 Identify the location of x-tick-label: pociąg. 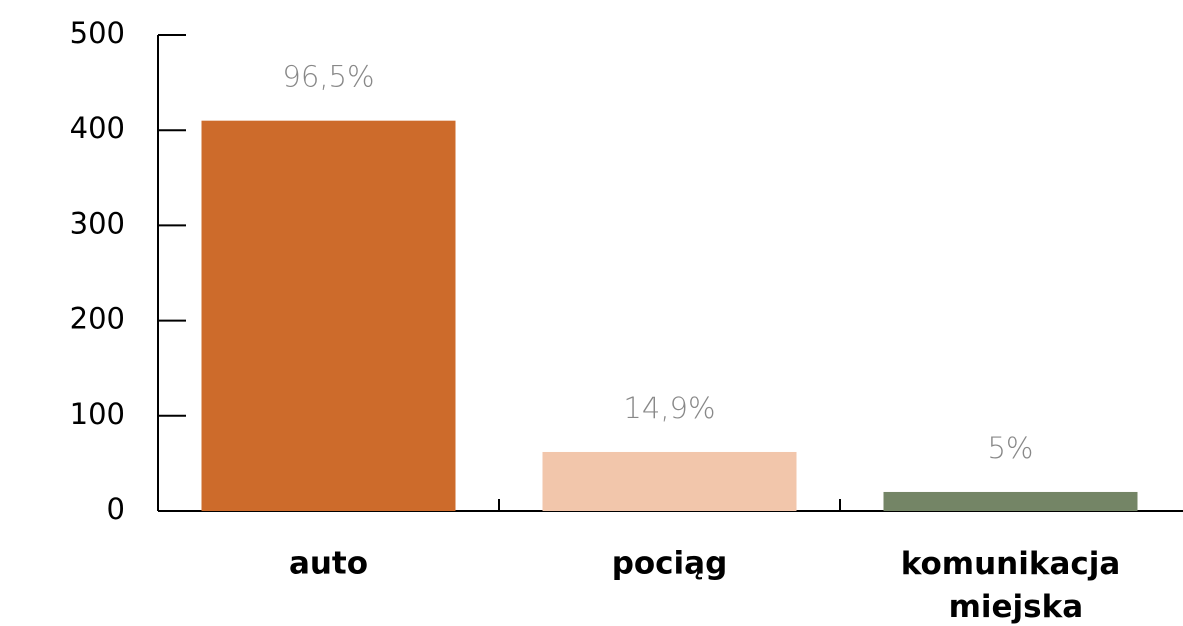
(670, 564).